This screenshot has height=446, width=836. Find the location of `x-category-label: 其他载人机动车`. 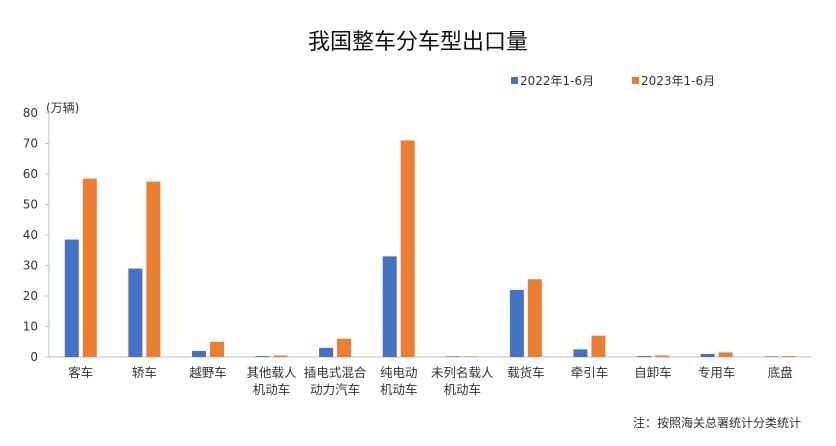

x-category-label: 其他载人机动车 is located at coordinates (272, 381).